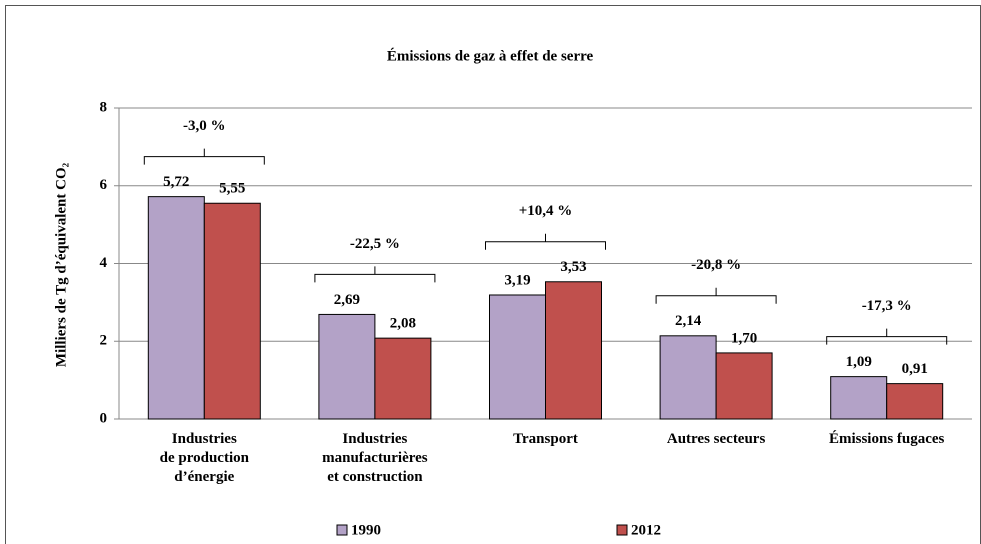 The height and width of the screenshot is (544, 981). I want to click on x-tick-label: Émissions fugaces, so click(886, 439).